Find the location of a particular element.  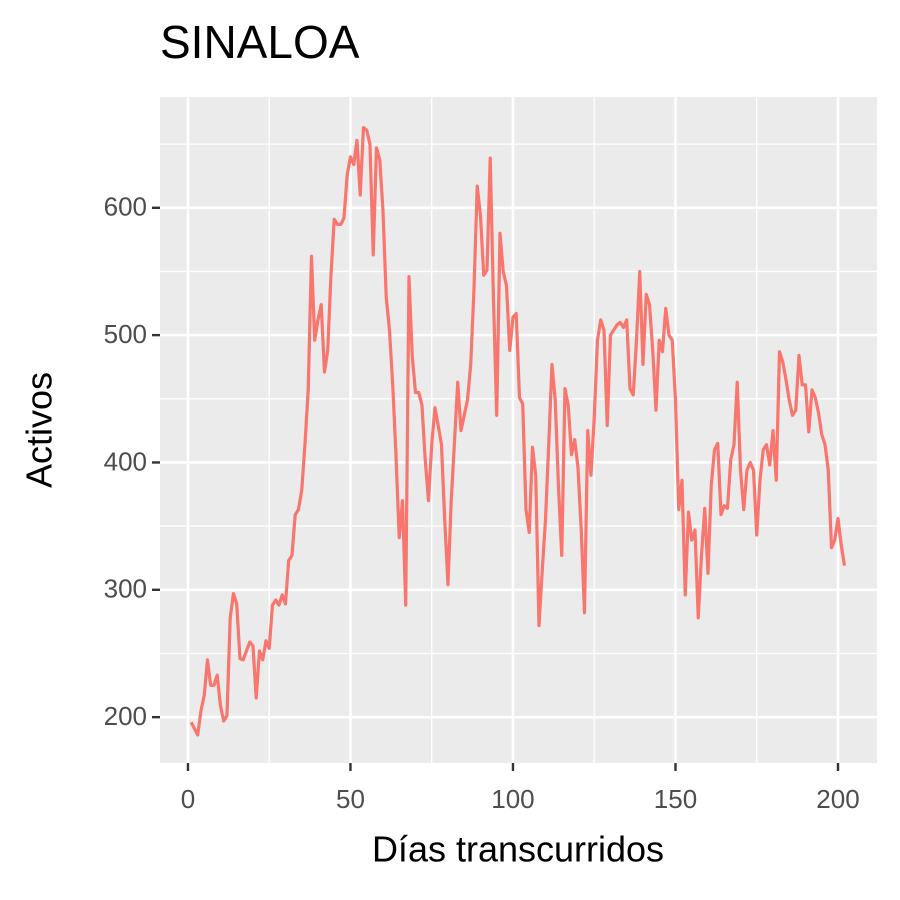

y-tick-label: 200 is located at coordinates (125, 716).